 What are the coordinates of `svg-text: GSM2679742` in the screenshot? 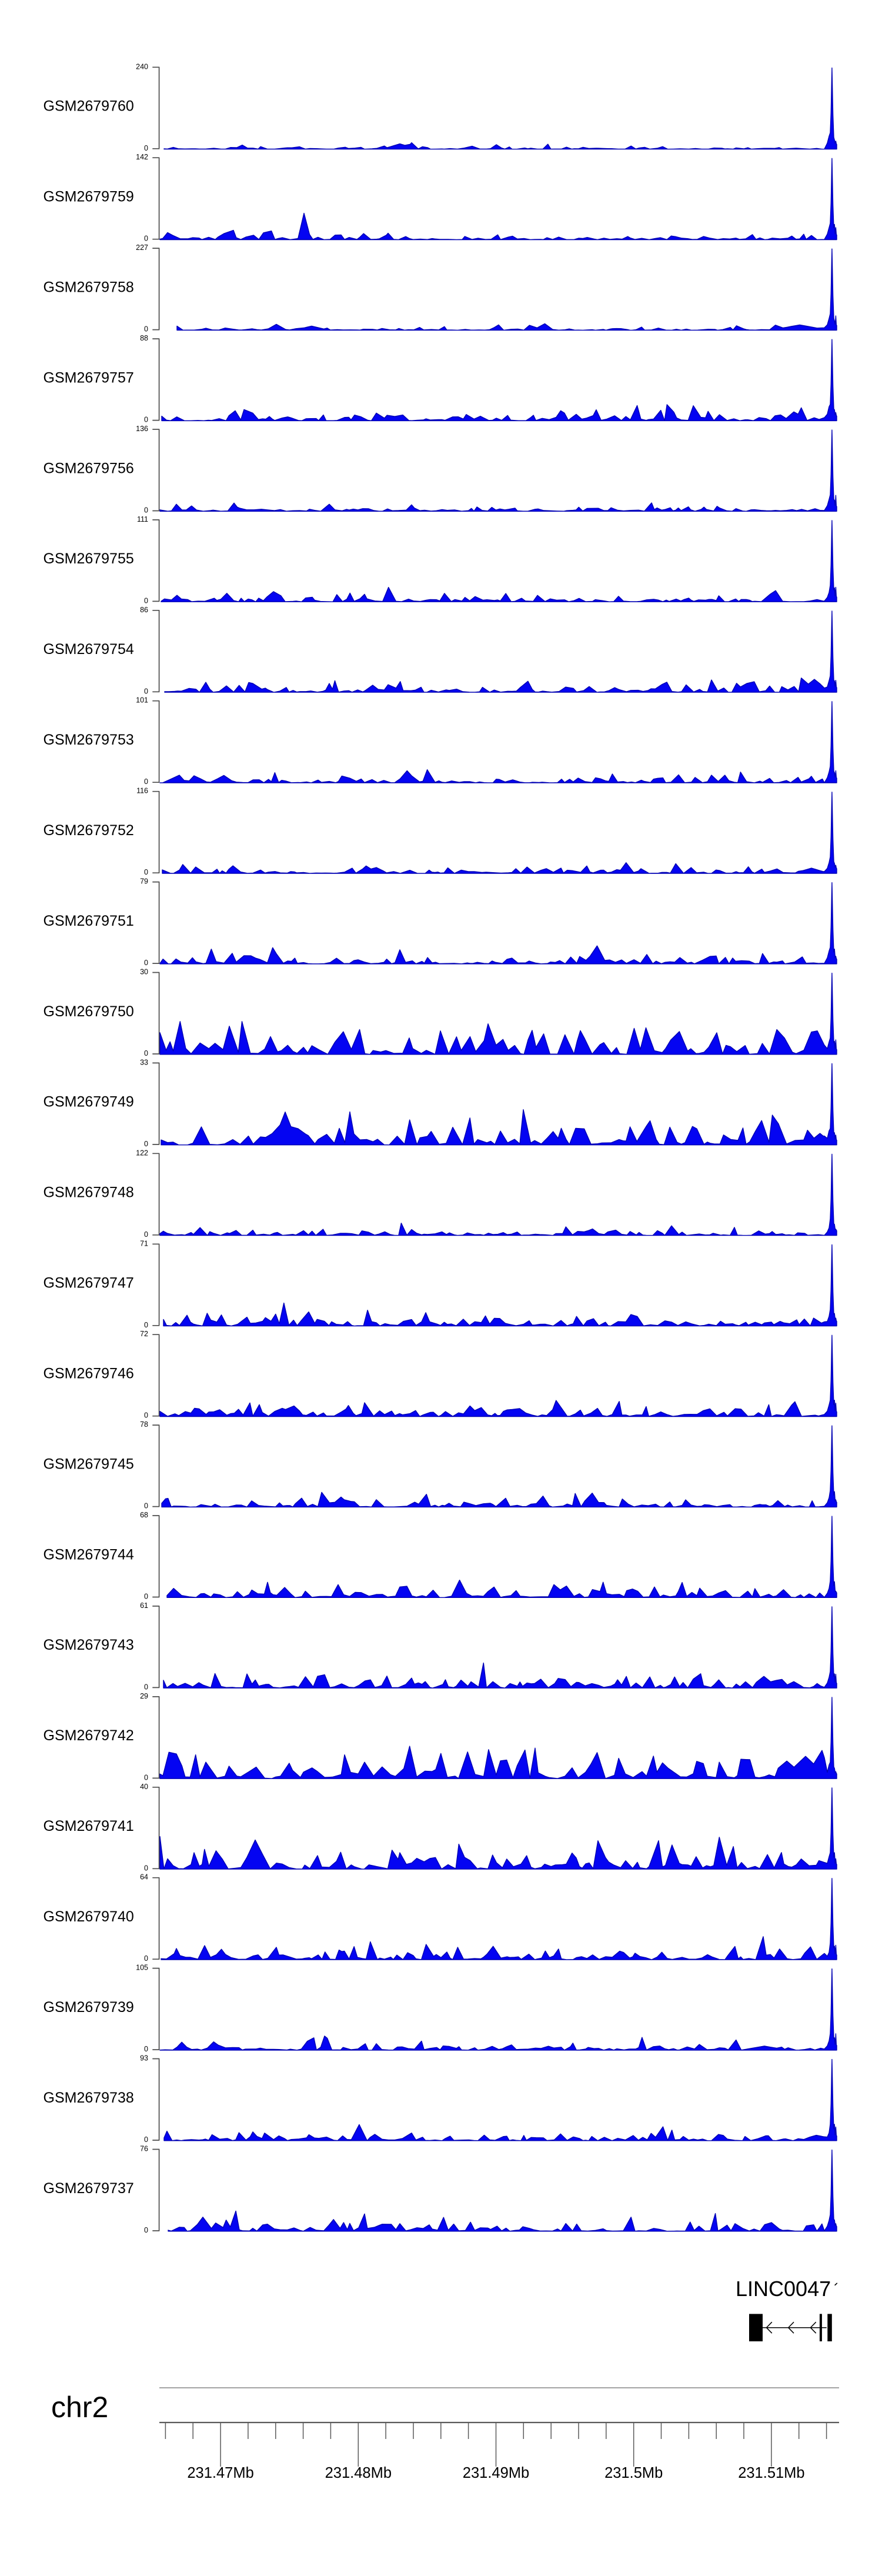 It's located at (89, 1735).